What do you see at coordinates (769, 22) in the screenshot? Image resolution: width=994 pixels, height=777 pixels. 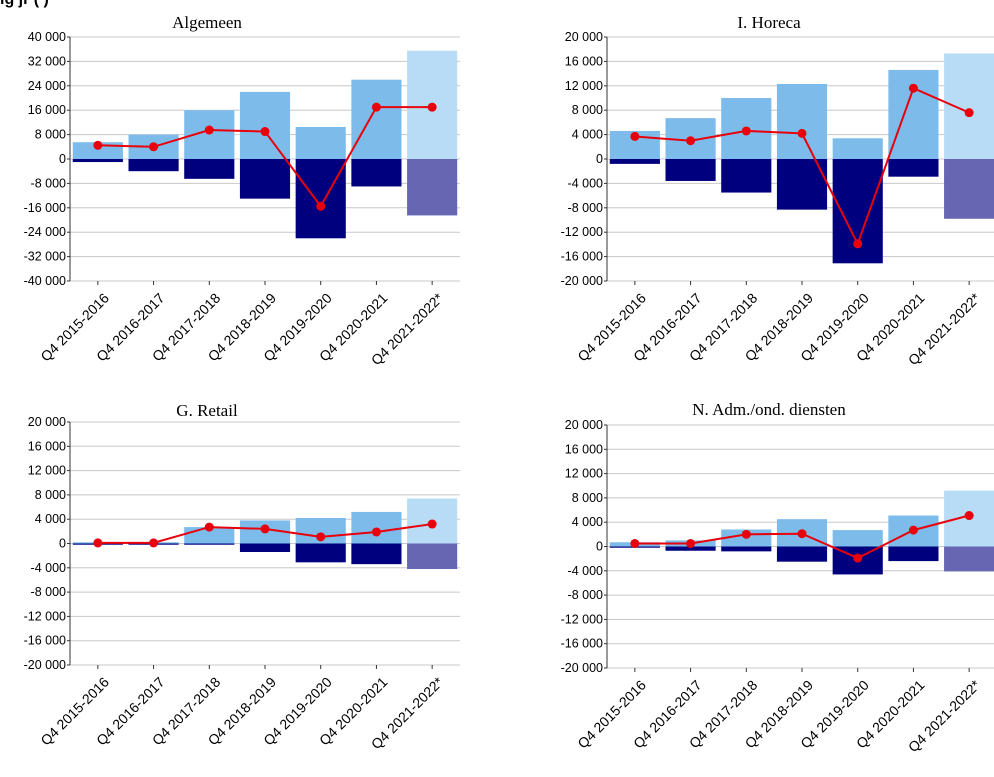 I see `panel-title: I. Horeca` at bounding box center [769, 22].